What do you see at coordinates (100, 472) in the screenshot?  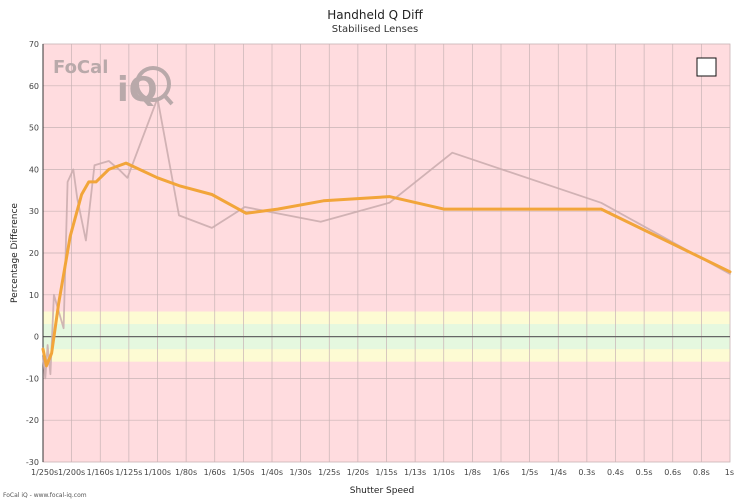 I see `x-tick-label: 1/160s` at bounding box center [100, 472].